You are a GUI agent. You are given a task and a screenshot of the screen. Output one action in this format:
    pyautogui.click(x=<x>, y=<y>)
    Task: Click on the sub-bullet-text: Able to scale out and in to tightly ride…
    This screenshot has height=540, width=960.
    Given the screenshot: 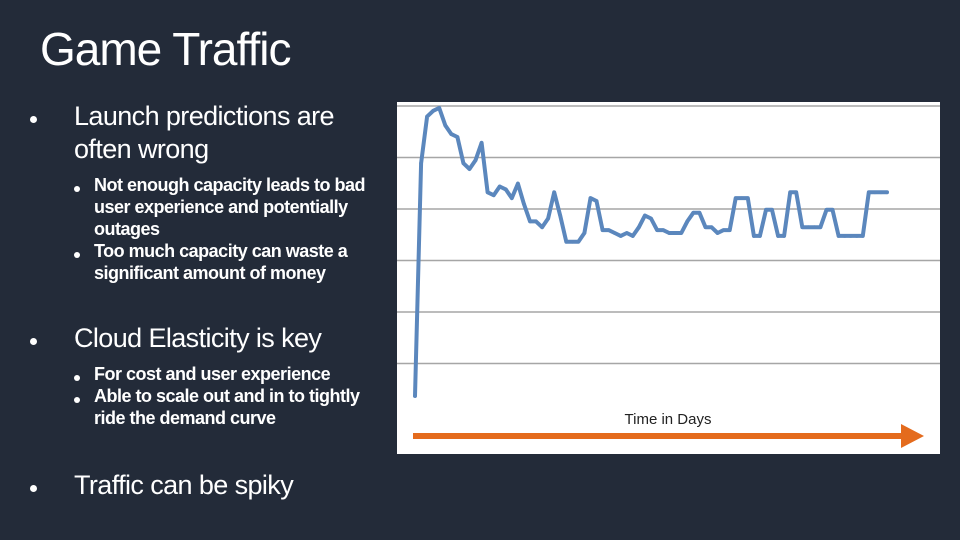 What is the action you would take?
    pyautogui.click(x=227, y=407)
    